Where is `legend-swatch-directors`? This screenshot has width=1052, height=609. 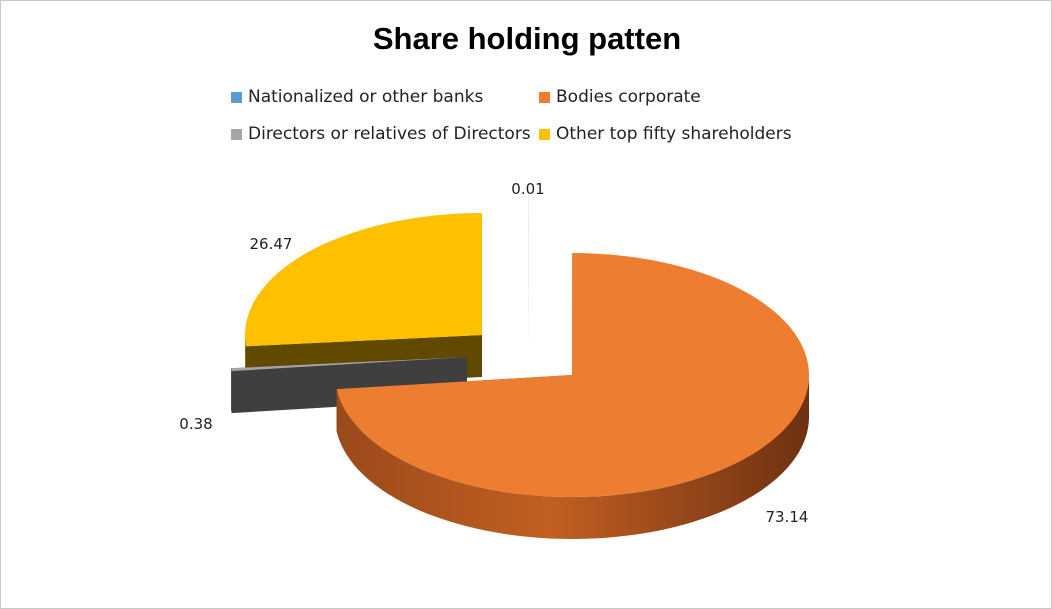 legend-swatch-directors is located at coordinates (236, 134).